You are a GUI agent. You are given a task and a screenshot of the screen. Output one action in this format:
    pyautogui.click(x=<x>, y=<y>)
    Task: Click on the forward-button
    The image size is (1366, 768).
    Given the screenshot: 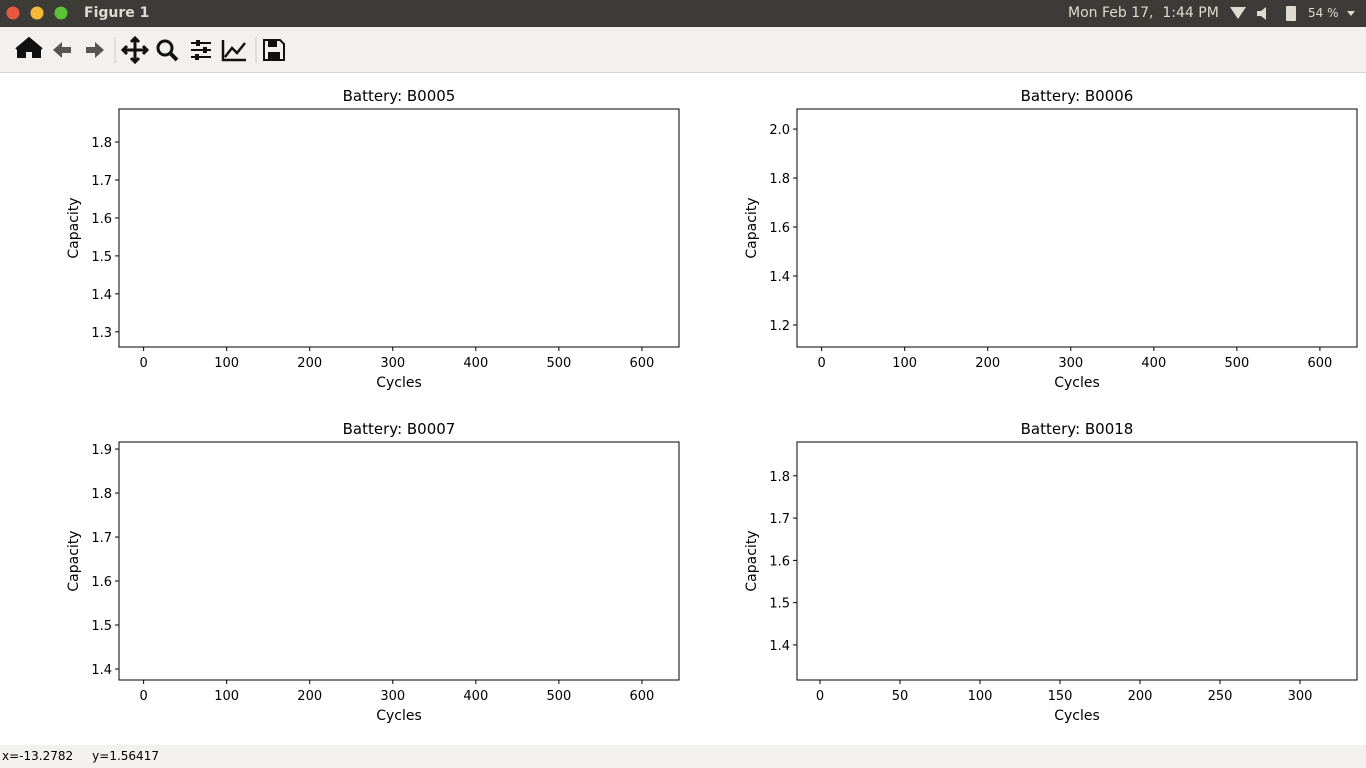 What is the action you would take?
    pyautogui.click(x=95, y=50)
    